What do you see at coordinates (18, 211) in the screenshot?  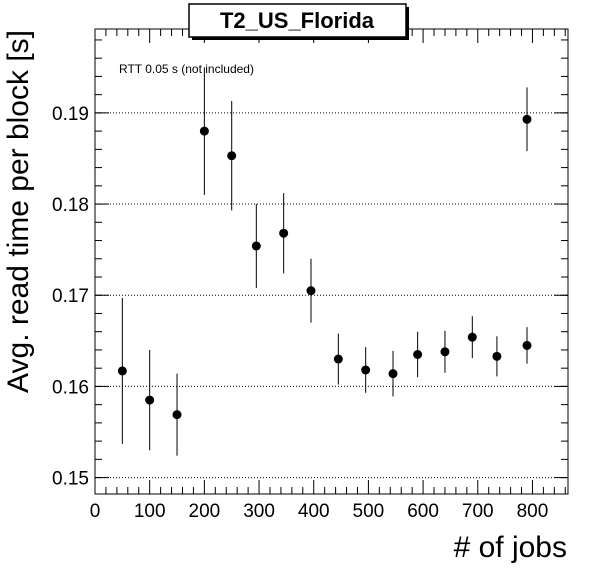 I see `y-axis-title: Avg. read time per block [s]` at bounding box center [18, 211].